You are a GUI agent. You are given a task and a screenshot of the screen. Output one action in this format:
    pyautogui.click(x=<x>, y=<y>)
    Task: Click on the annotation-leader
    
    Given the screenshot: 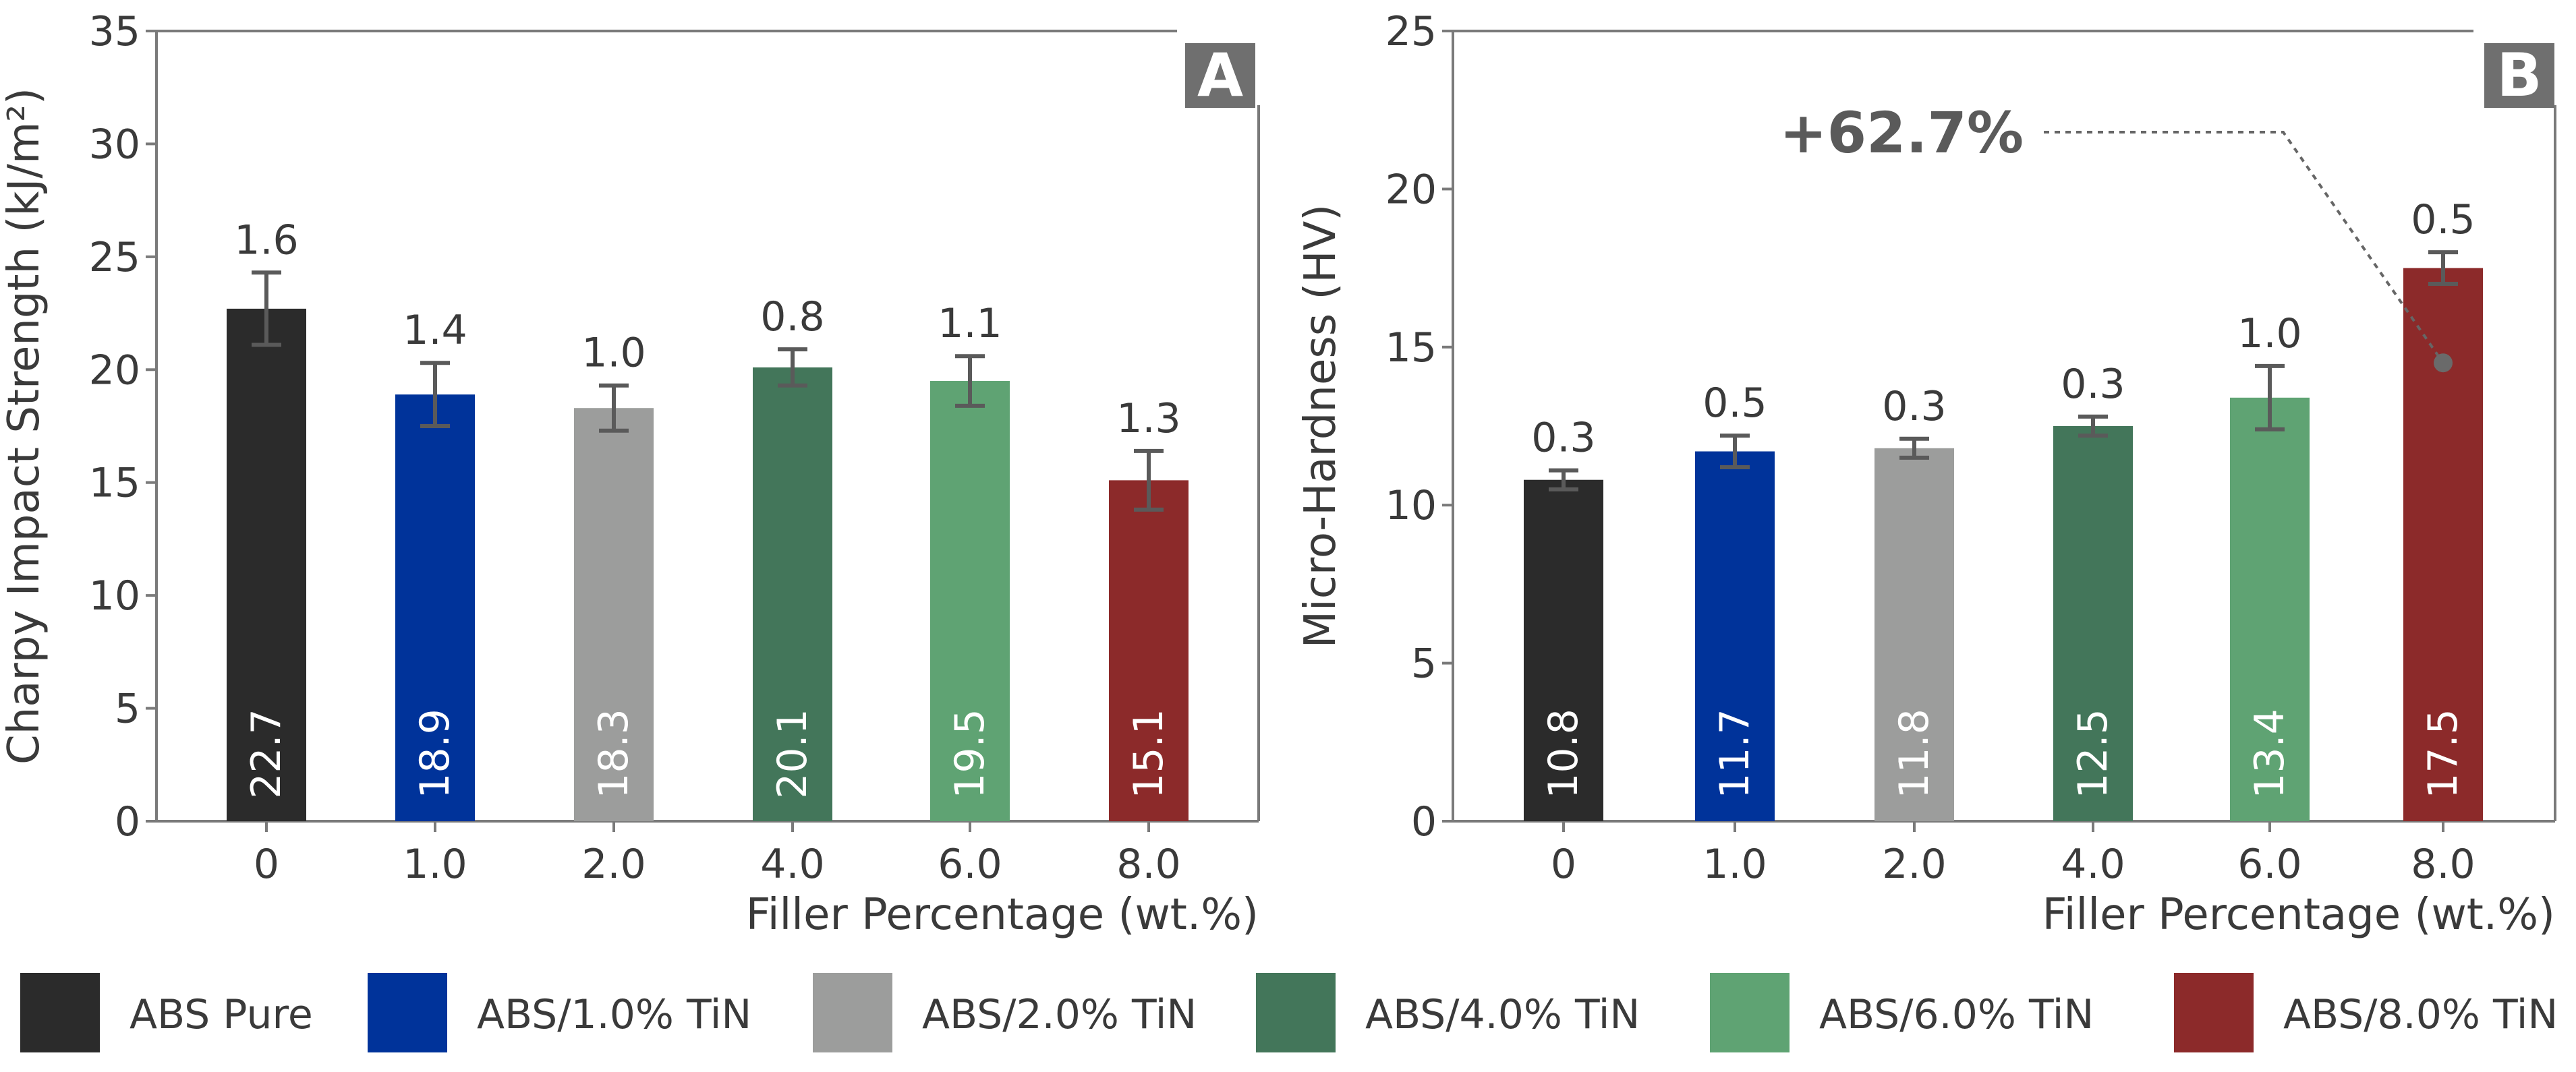 What is the action you would take?
    pyautogui.click(x=2244, y=247)
    